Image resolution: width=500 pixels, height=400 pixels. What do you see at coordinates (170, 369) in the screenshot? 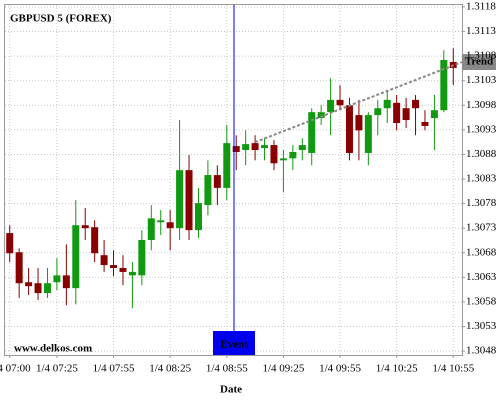
I see `x-tick-label: 1/4 08:25` at bounding box center [170, 369].